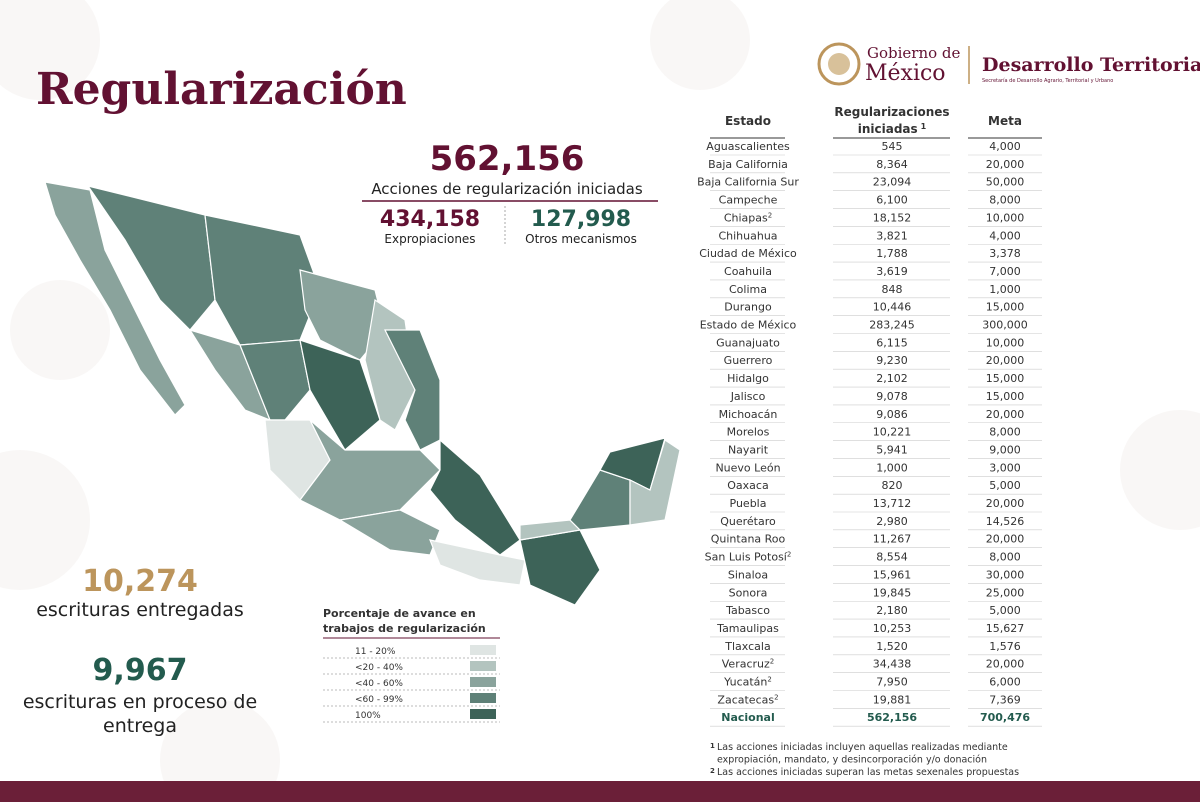  Describe the element at coordinates (892, 253) in the screenshot. I see `cell-iniciadas: 1,788` at that location.